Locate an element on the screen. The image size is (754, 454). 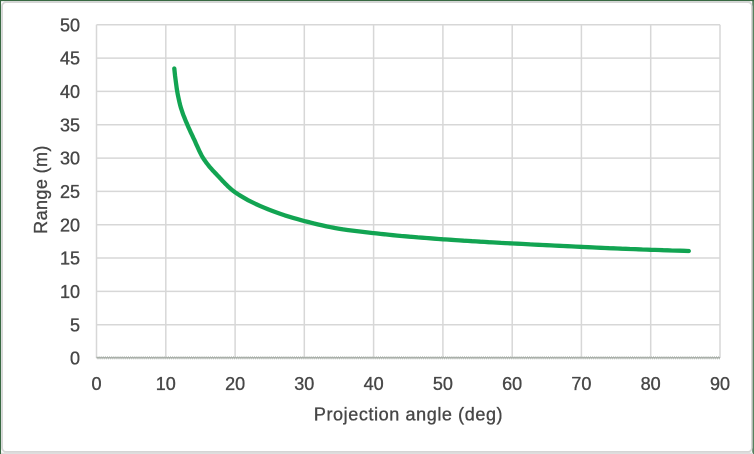
svg-text: Projection angle (deg) is located at coordinates (408, 415).